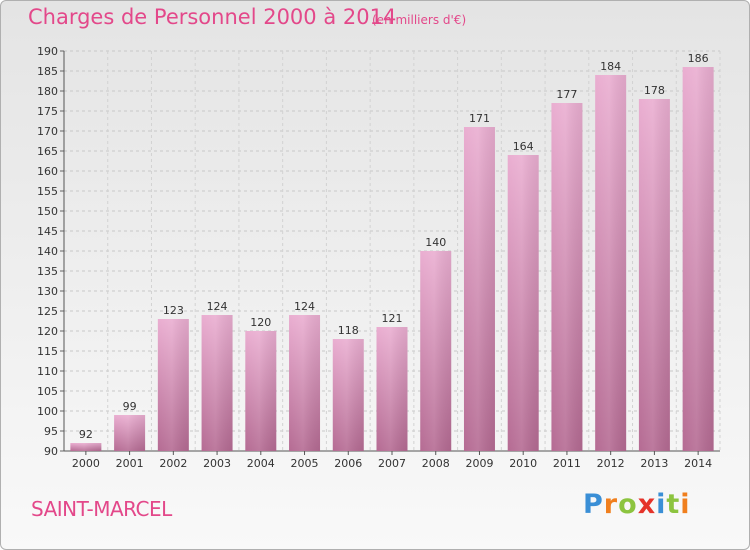  Describe the element at coordinates (47, 351) in the screenshot. I see `y-tick-label: 115` at that location.